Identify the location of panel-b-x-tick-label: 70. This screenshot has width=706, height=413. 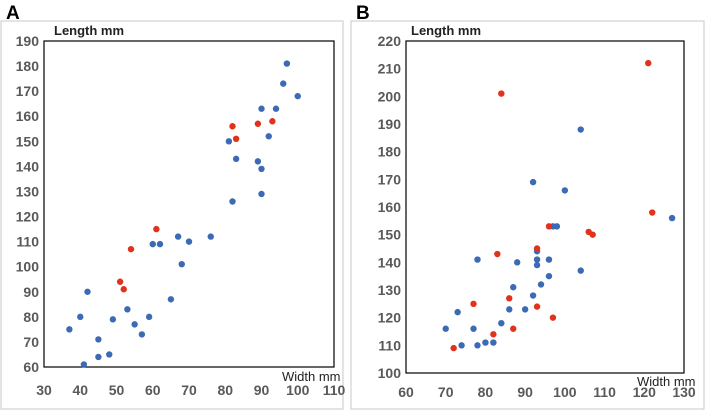
(446, 392).